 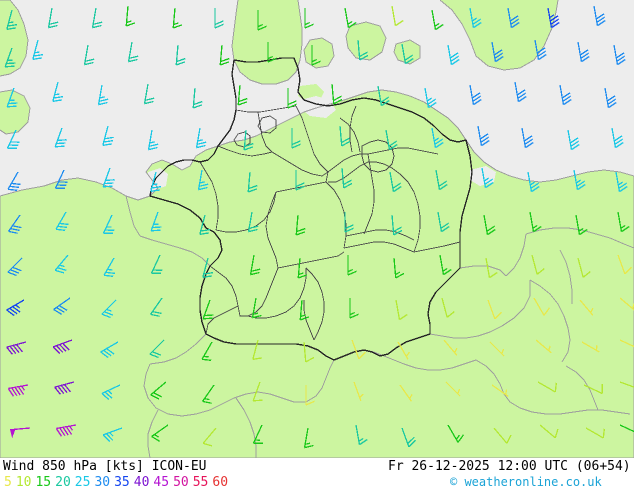 I want to click on border-at-si, so click(x=553, y=387).